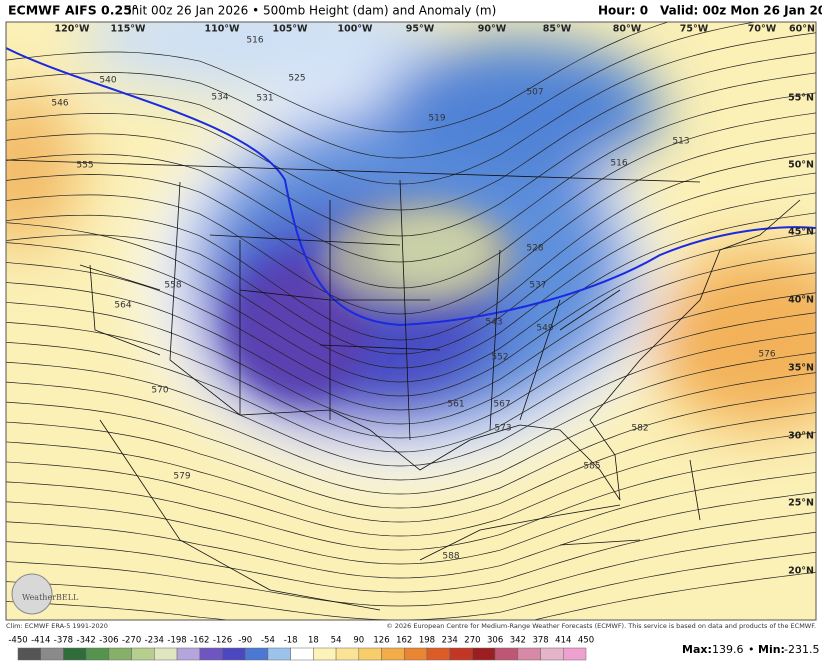 Image resolution: width=822 pixels, height=672 pixels. I want to click on colorbar-tick-label: 90, so click(358, 641).